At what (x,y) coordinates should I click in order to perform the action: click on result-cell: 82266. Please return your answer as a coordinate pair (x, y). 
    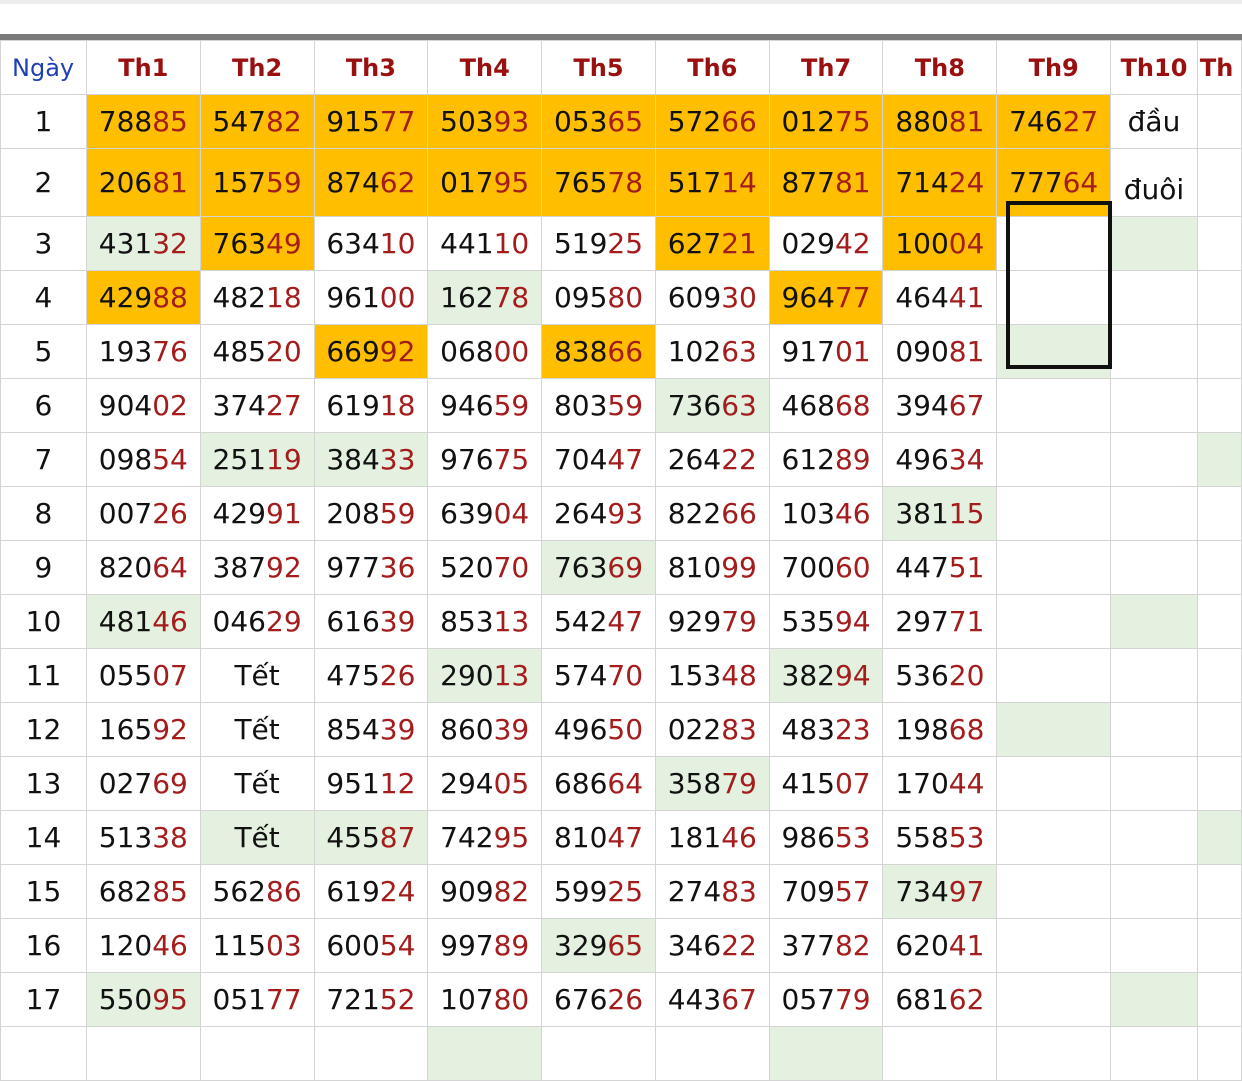
    Looking at the image, I should click on (712, 513).